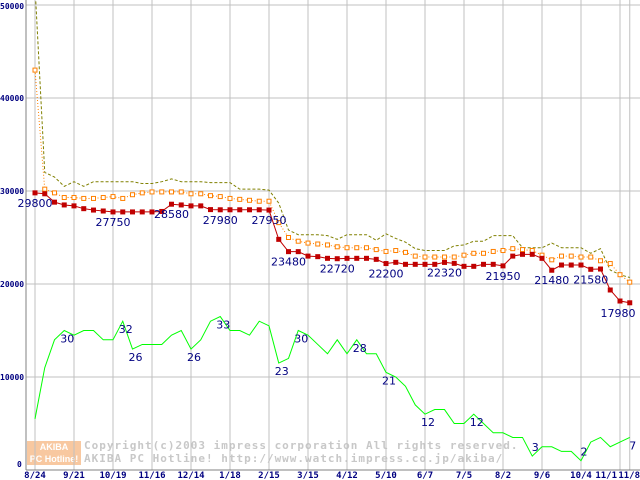 The image size is (640, 480). I want to click on count-data-label: 33, so click(223, 325).